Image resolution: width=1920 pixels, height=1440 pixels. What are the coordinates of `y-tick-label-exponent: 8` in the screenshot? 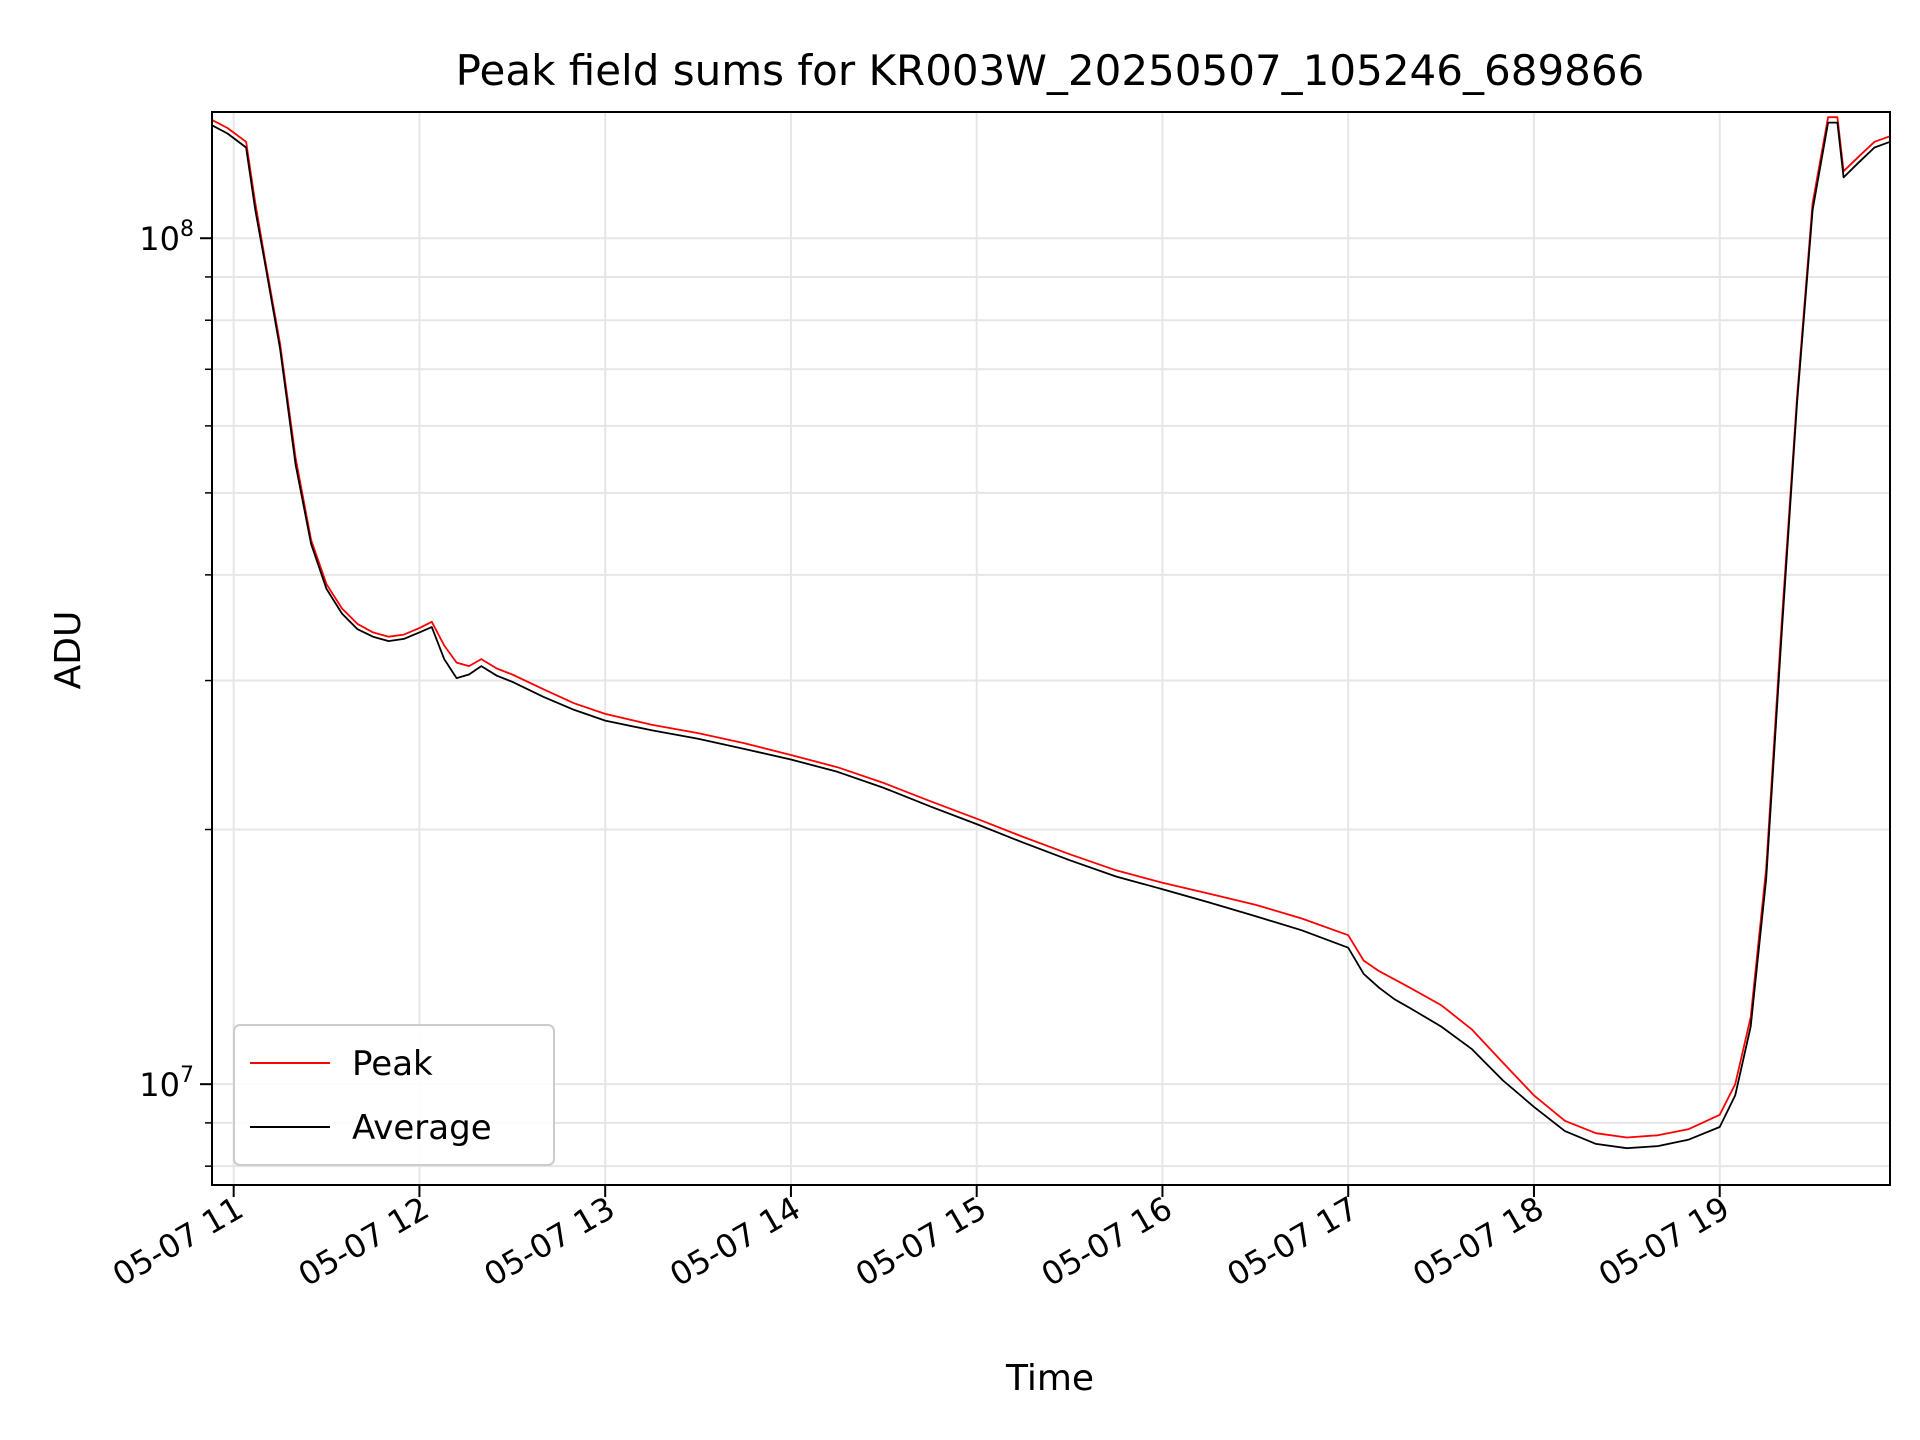 It's located at (187, 229).